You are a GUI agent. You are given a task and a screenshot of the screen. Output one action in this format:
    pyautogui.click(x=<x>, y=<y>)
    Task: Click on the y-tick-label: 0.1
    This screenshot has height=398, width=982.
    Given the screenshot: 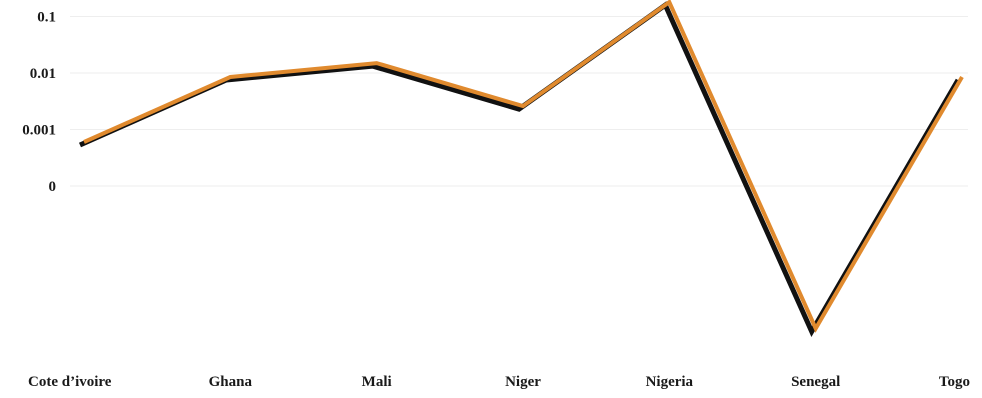 What is the action you would take?
    pyautogui.click(x=46, y=18)
    